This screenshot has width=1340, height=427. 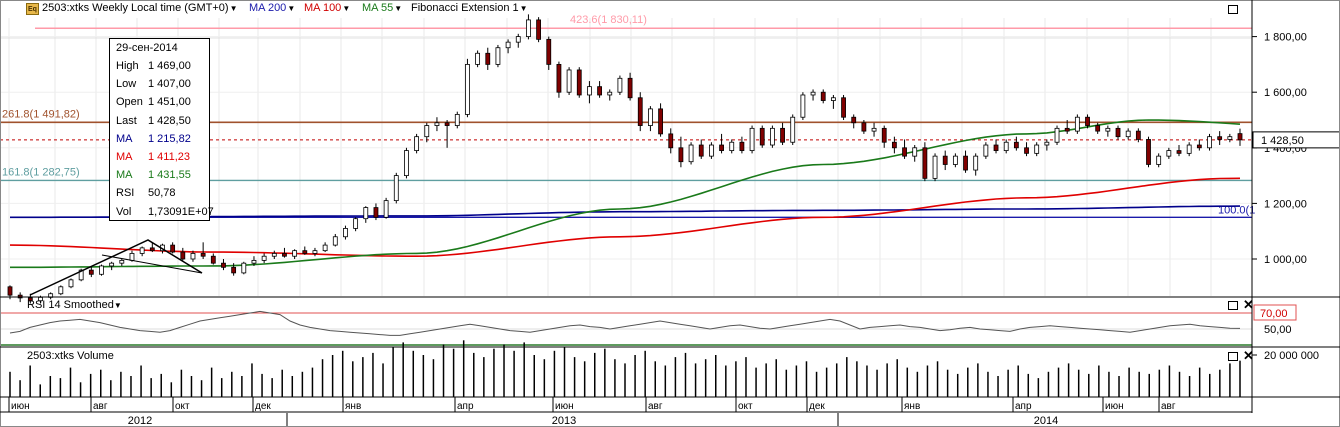 I want to click on equity-icon: Eq, so click(x=32, y=9).